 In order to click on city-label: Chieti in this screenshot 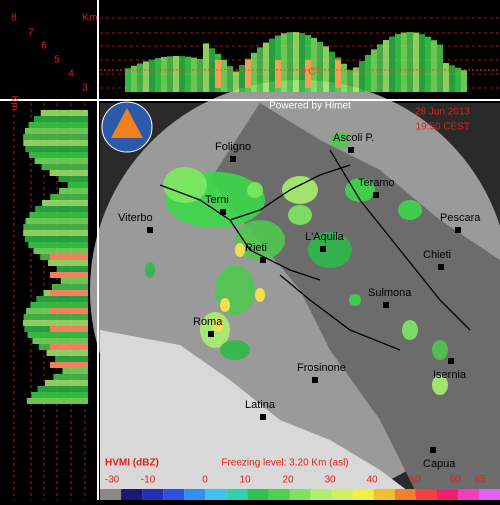, I will do `click(437, 255)`.